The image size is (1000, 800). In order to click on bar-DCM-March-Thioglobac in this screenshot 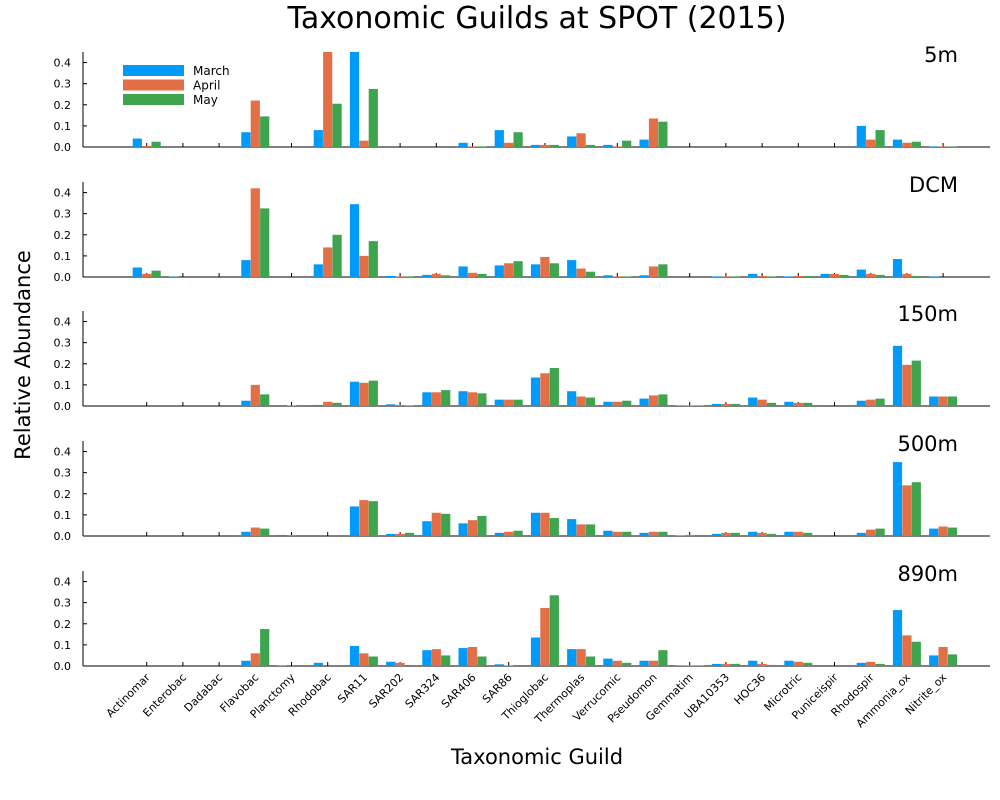, I will do `click(535, 270)`.